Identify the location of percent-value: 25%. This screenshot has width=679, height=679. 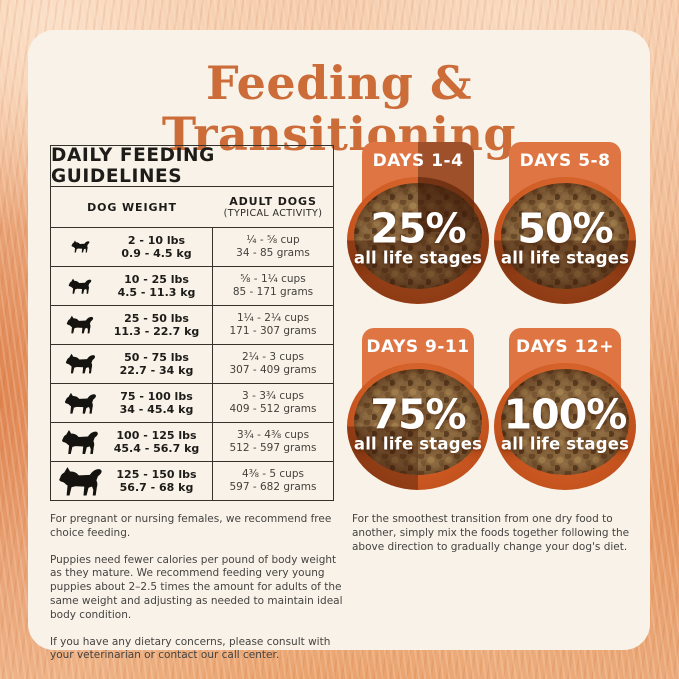
(418, 227).